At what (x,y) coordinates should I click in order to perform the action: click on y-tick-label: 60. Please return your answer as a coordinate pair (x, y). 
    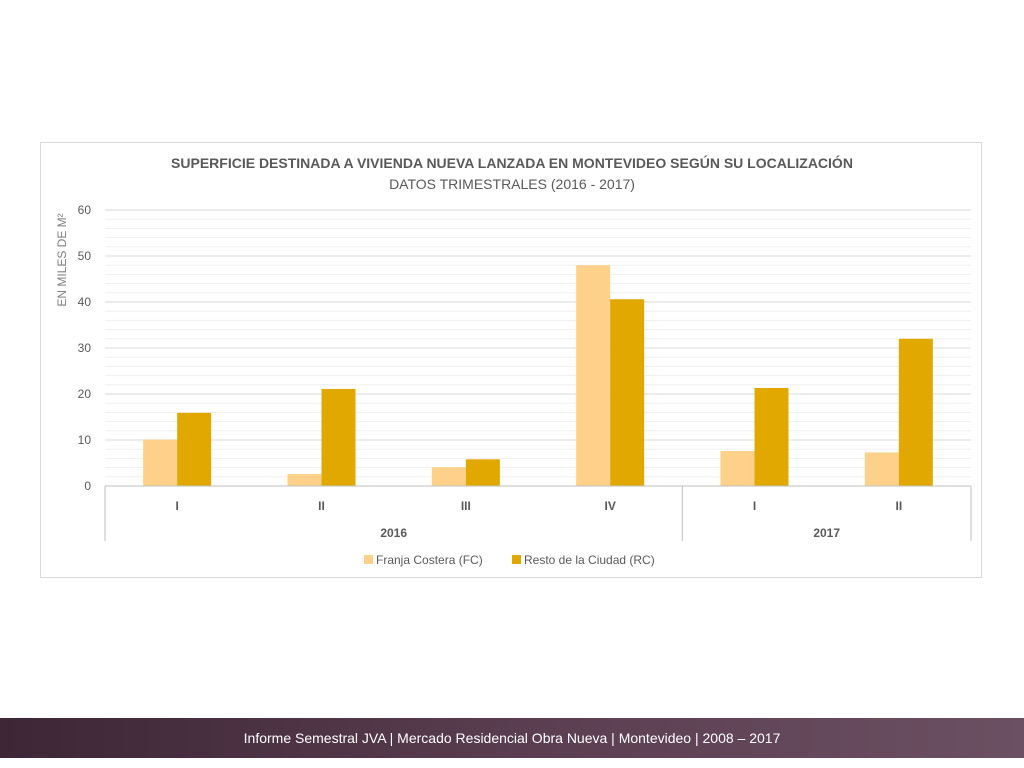
    Looking at the image, I should click on (85, 210).